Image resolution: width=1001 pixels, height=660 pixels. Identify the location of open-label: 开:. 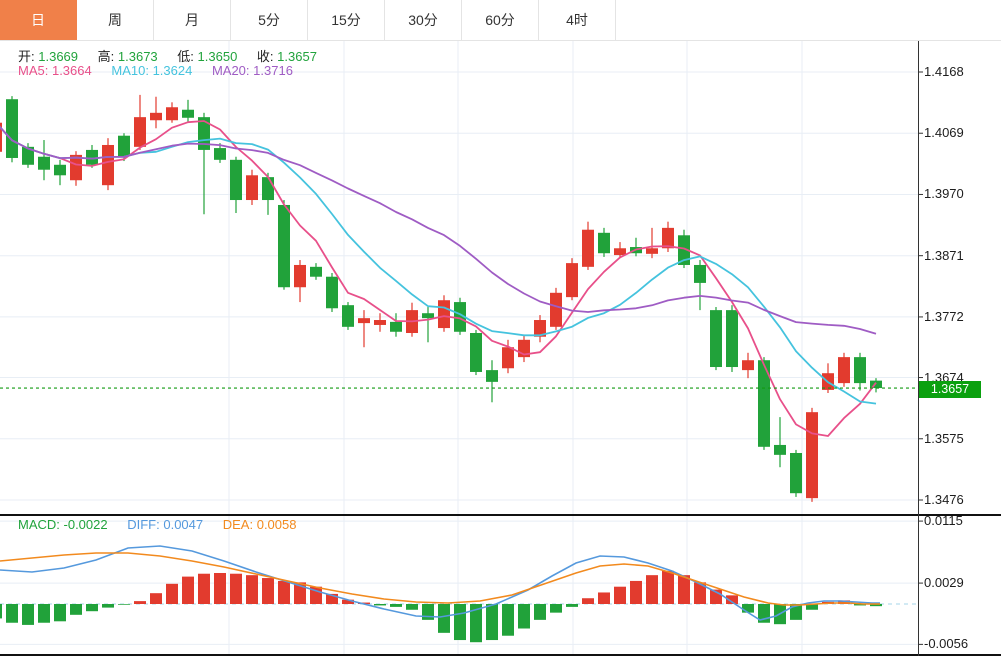
(26, 56).